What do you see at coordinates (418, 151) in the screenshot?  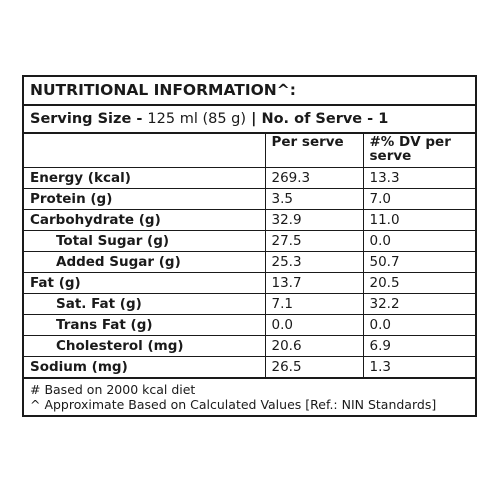 I see `dv-column-header: #% DV per serve` at bounding box center [418, 151].